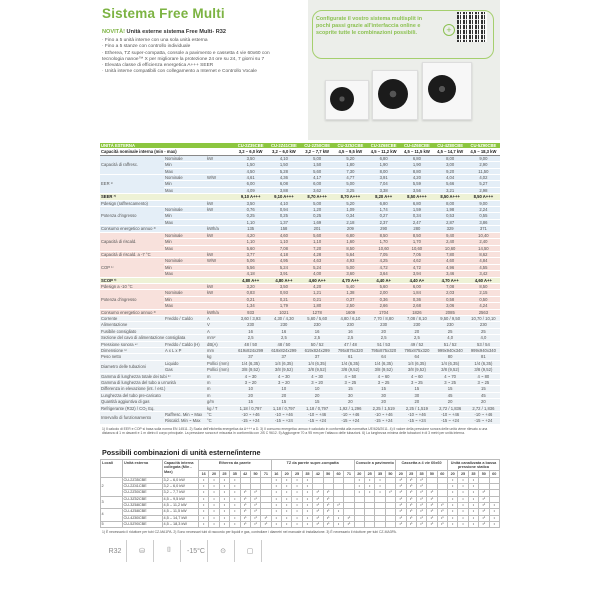 This screenshot has width=600, height=600. I want to click on cell-value: 49 / 52, so click(417, 345).